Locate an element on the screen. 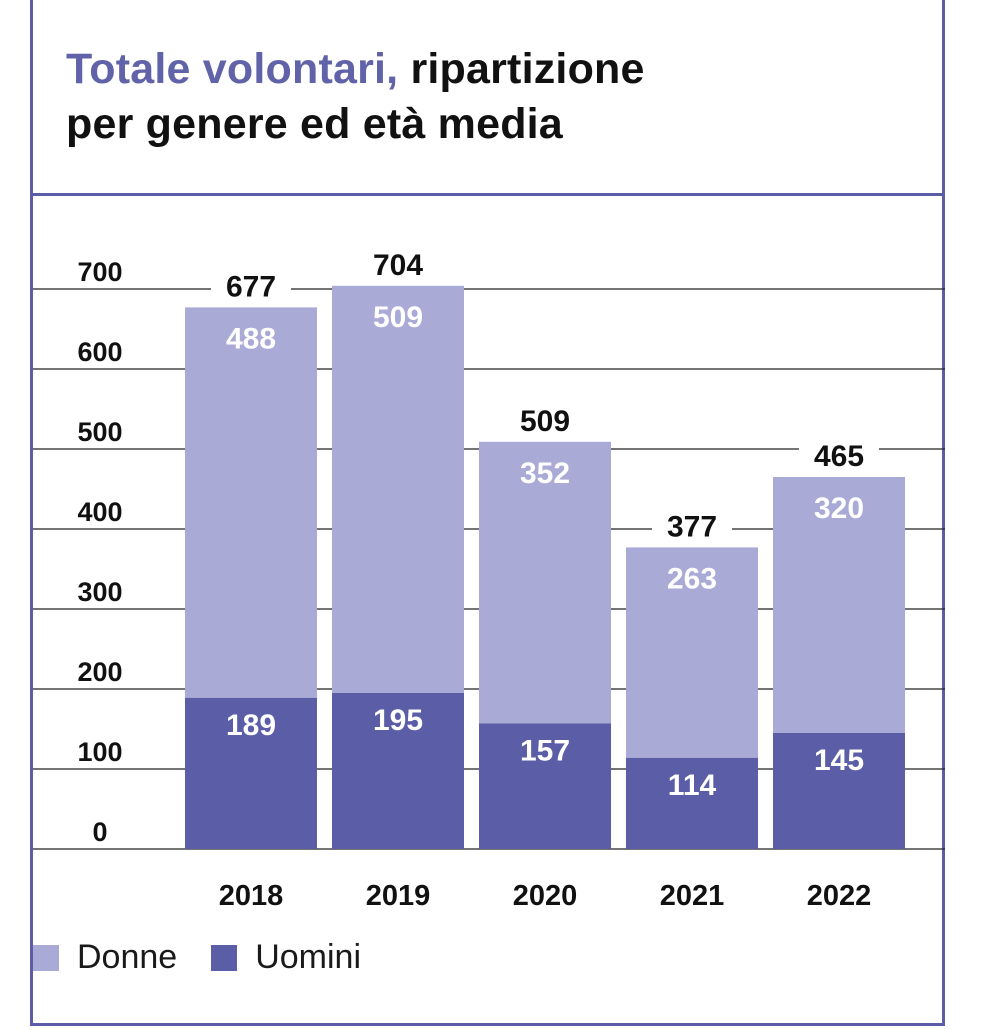 This screenshot has height=1030, width=985. x-tick-label-2019: 2019 is located at coordinates (398, 896).